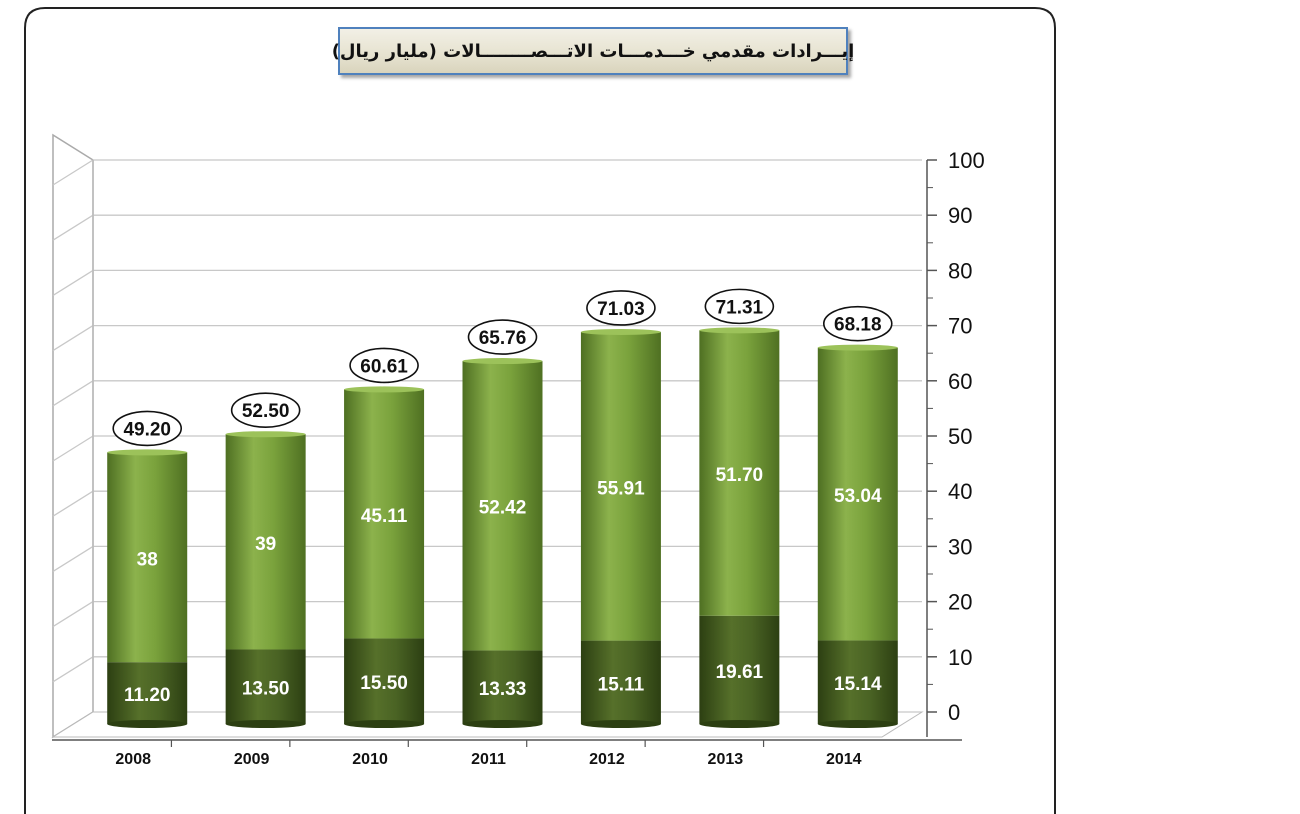  I want to click on bar-label-top: 38, so click(147, 559).